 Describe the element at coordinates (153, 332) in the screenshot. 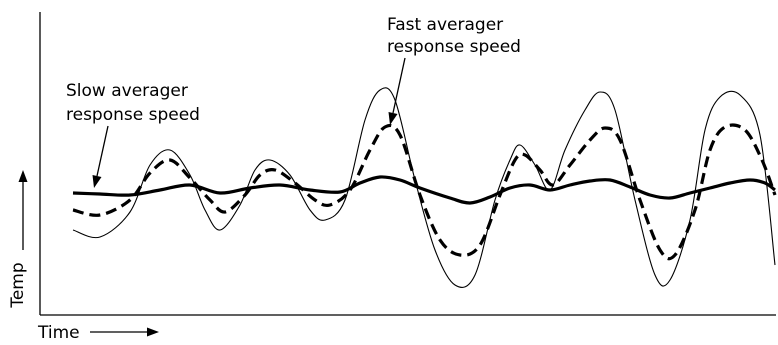

I see `x-axis-arrow-head` at that location.